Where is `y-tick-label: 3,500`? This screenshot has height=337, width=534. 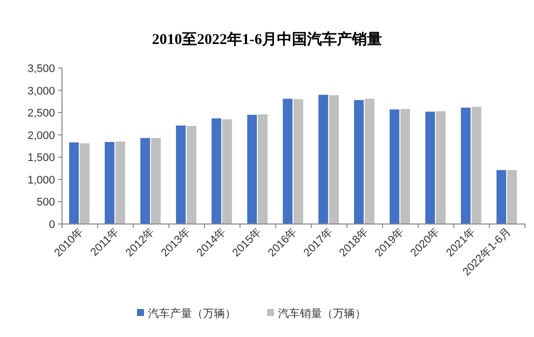 y-tick-label: 3,500 is located at coordinates (41, 69).